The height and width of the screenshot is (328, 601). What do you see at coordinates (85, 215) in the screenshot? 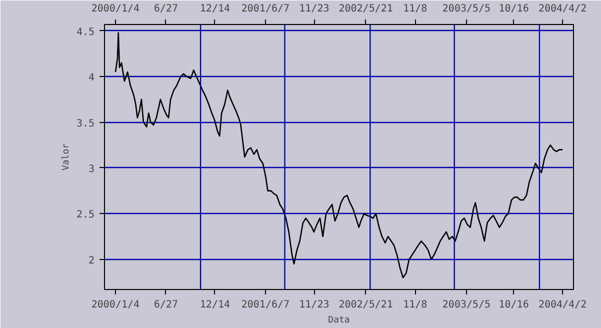
I see `y-tick-label: 2.5` at bounding box center [85, 215].